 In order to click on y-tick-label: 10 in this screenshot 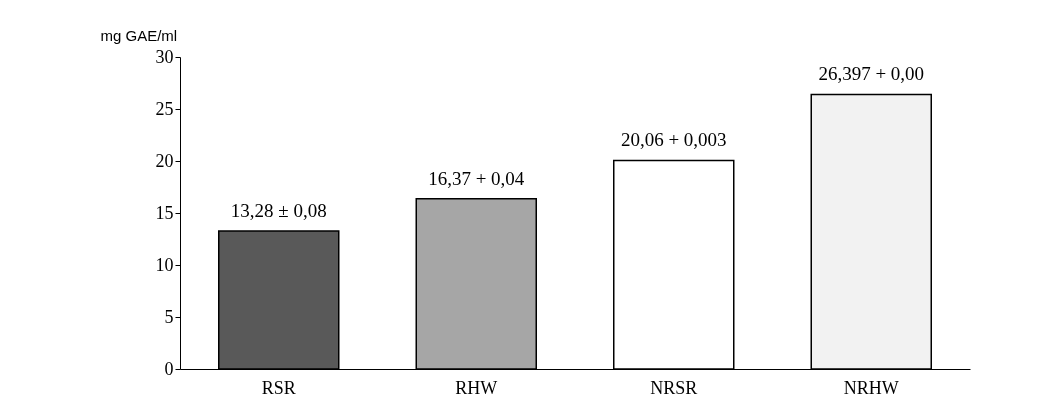, I will do `click(164, 264)`.